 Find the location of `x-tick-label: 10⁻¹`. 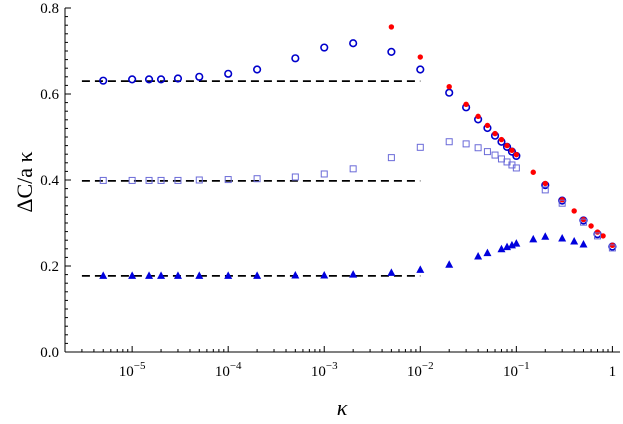

x-tick-label: 10⁻¹ is located at coordinates (516, 370).